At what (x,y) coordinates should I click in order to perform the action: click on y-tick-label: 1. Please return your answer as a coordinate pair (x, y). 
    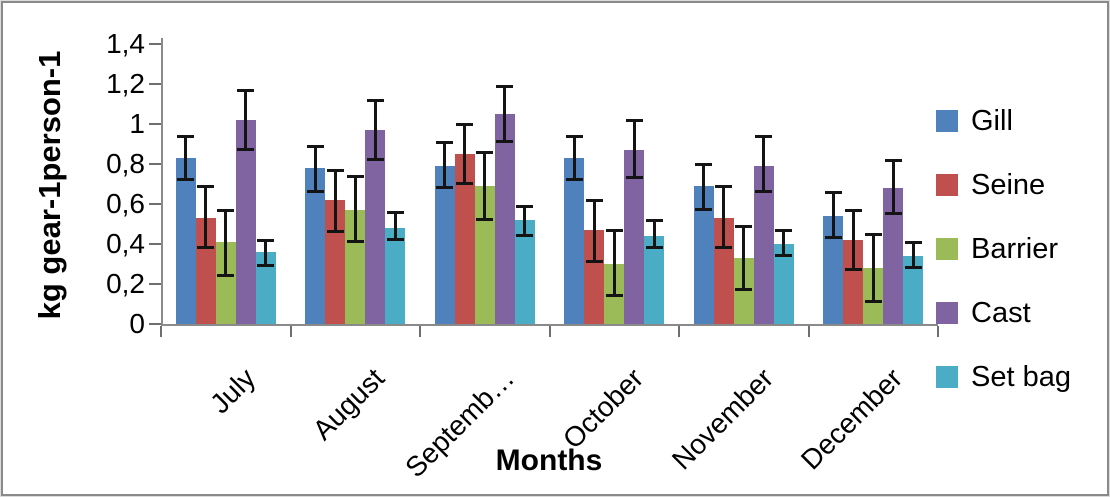
    Looking at the image, I should click on (137, 123).